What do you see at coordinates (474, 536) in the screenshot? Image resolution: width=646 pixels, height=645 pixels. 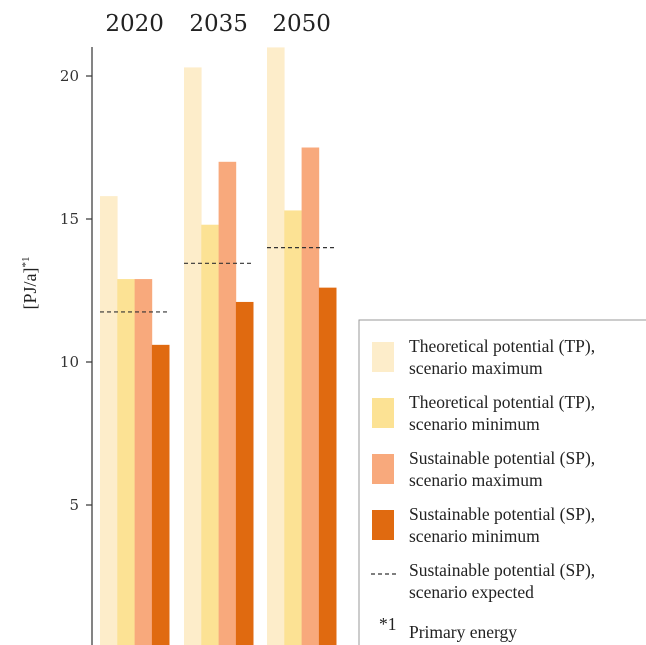 I see `legend-label-4-line-2: scenario minimum` at bounding box center [474, 536].